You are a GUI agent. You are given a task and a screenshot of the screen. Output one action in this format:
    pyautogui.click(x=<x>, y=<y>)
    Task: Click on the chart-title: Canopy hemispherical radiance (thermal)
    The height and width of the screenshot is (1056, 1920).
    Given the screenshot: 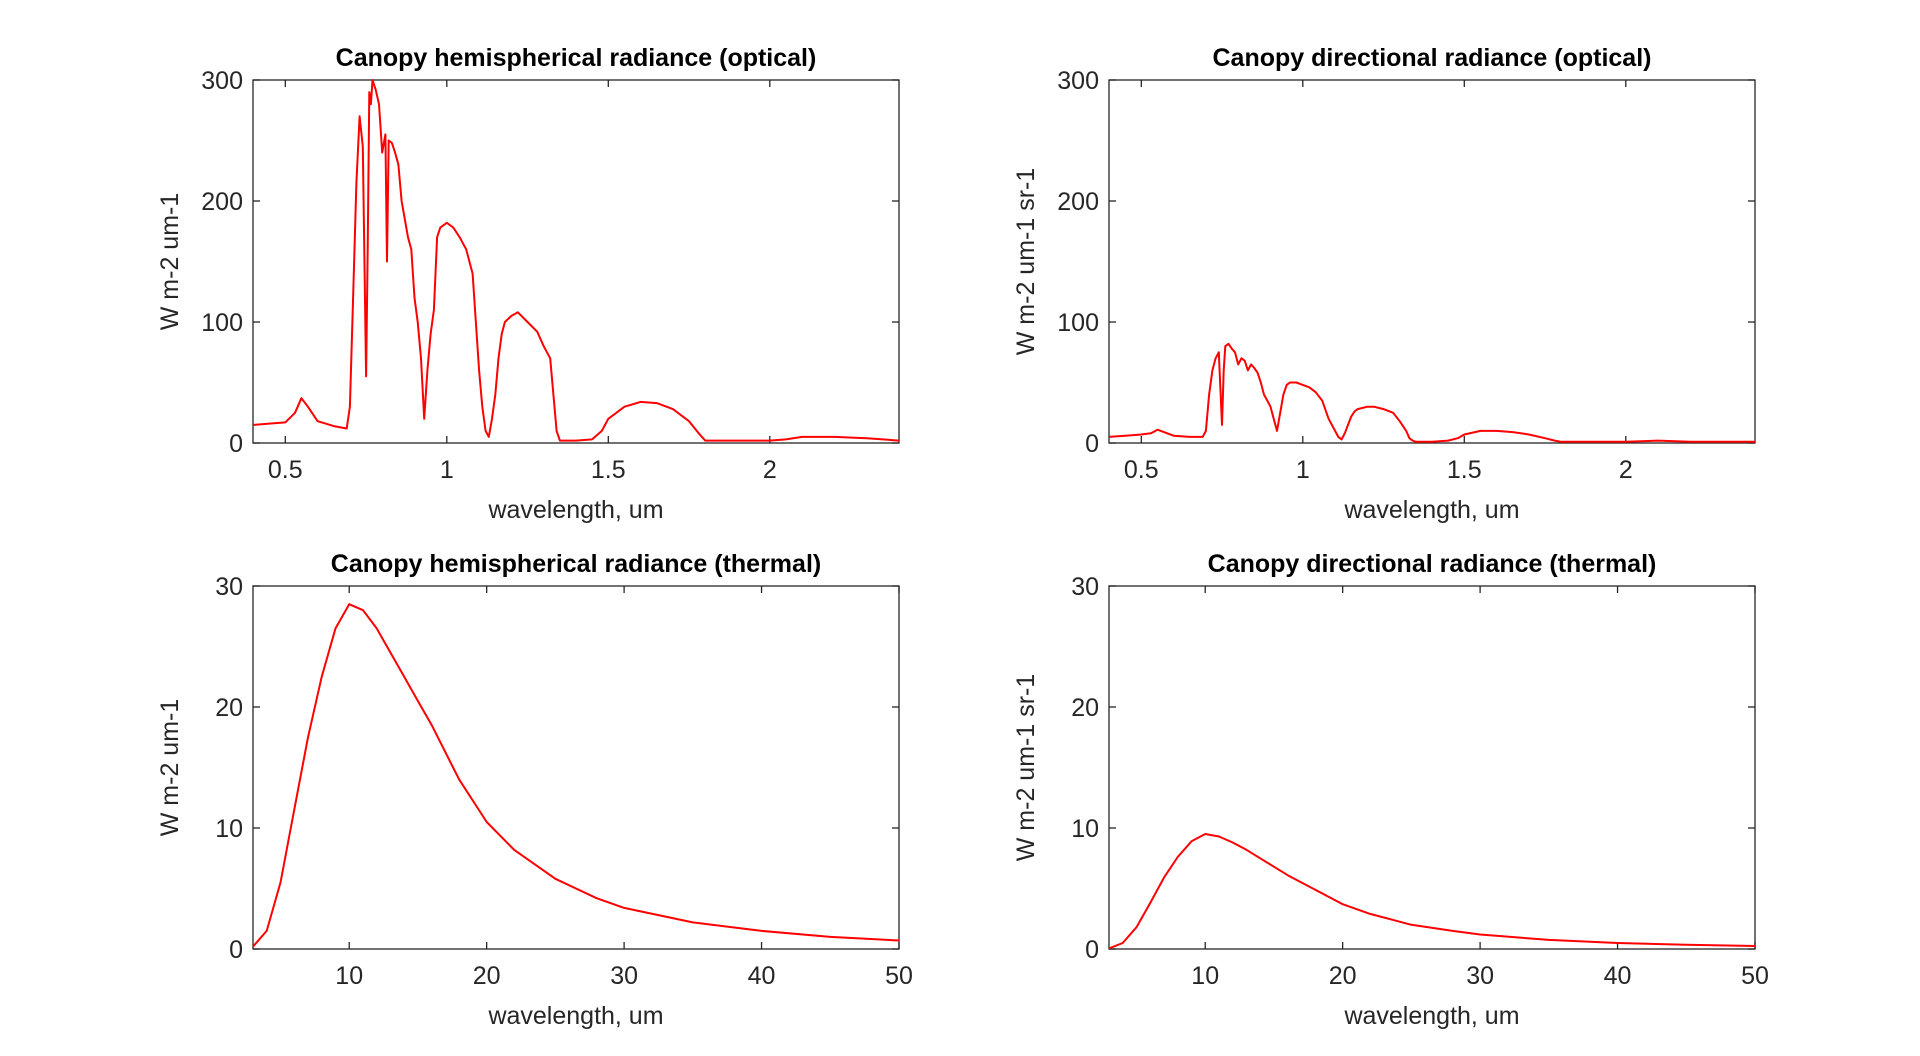 What is the action you would take?
    pyautogui.click(x=576, y=564)
    